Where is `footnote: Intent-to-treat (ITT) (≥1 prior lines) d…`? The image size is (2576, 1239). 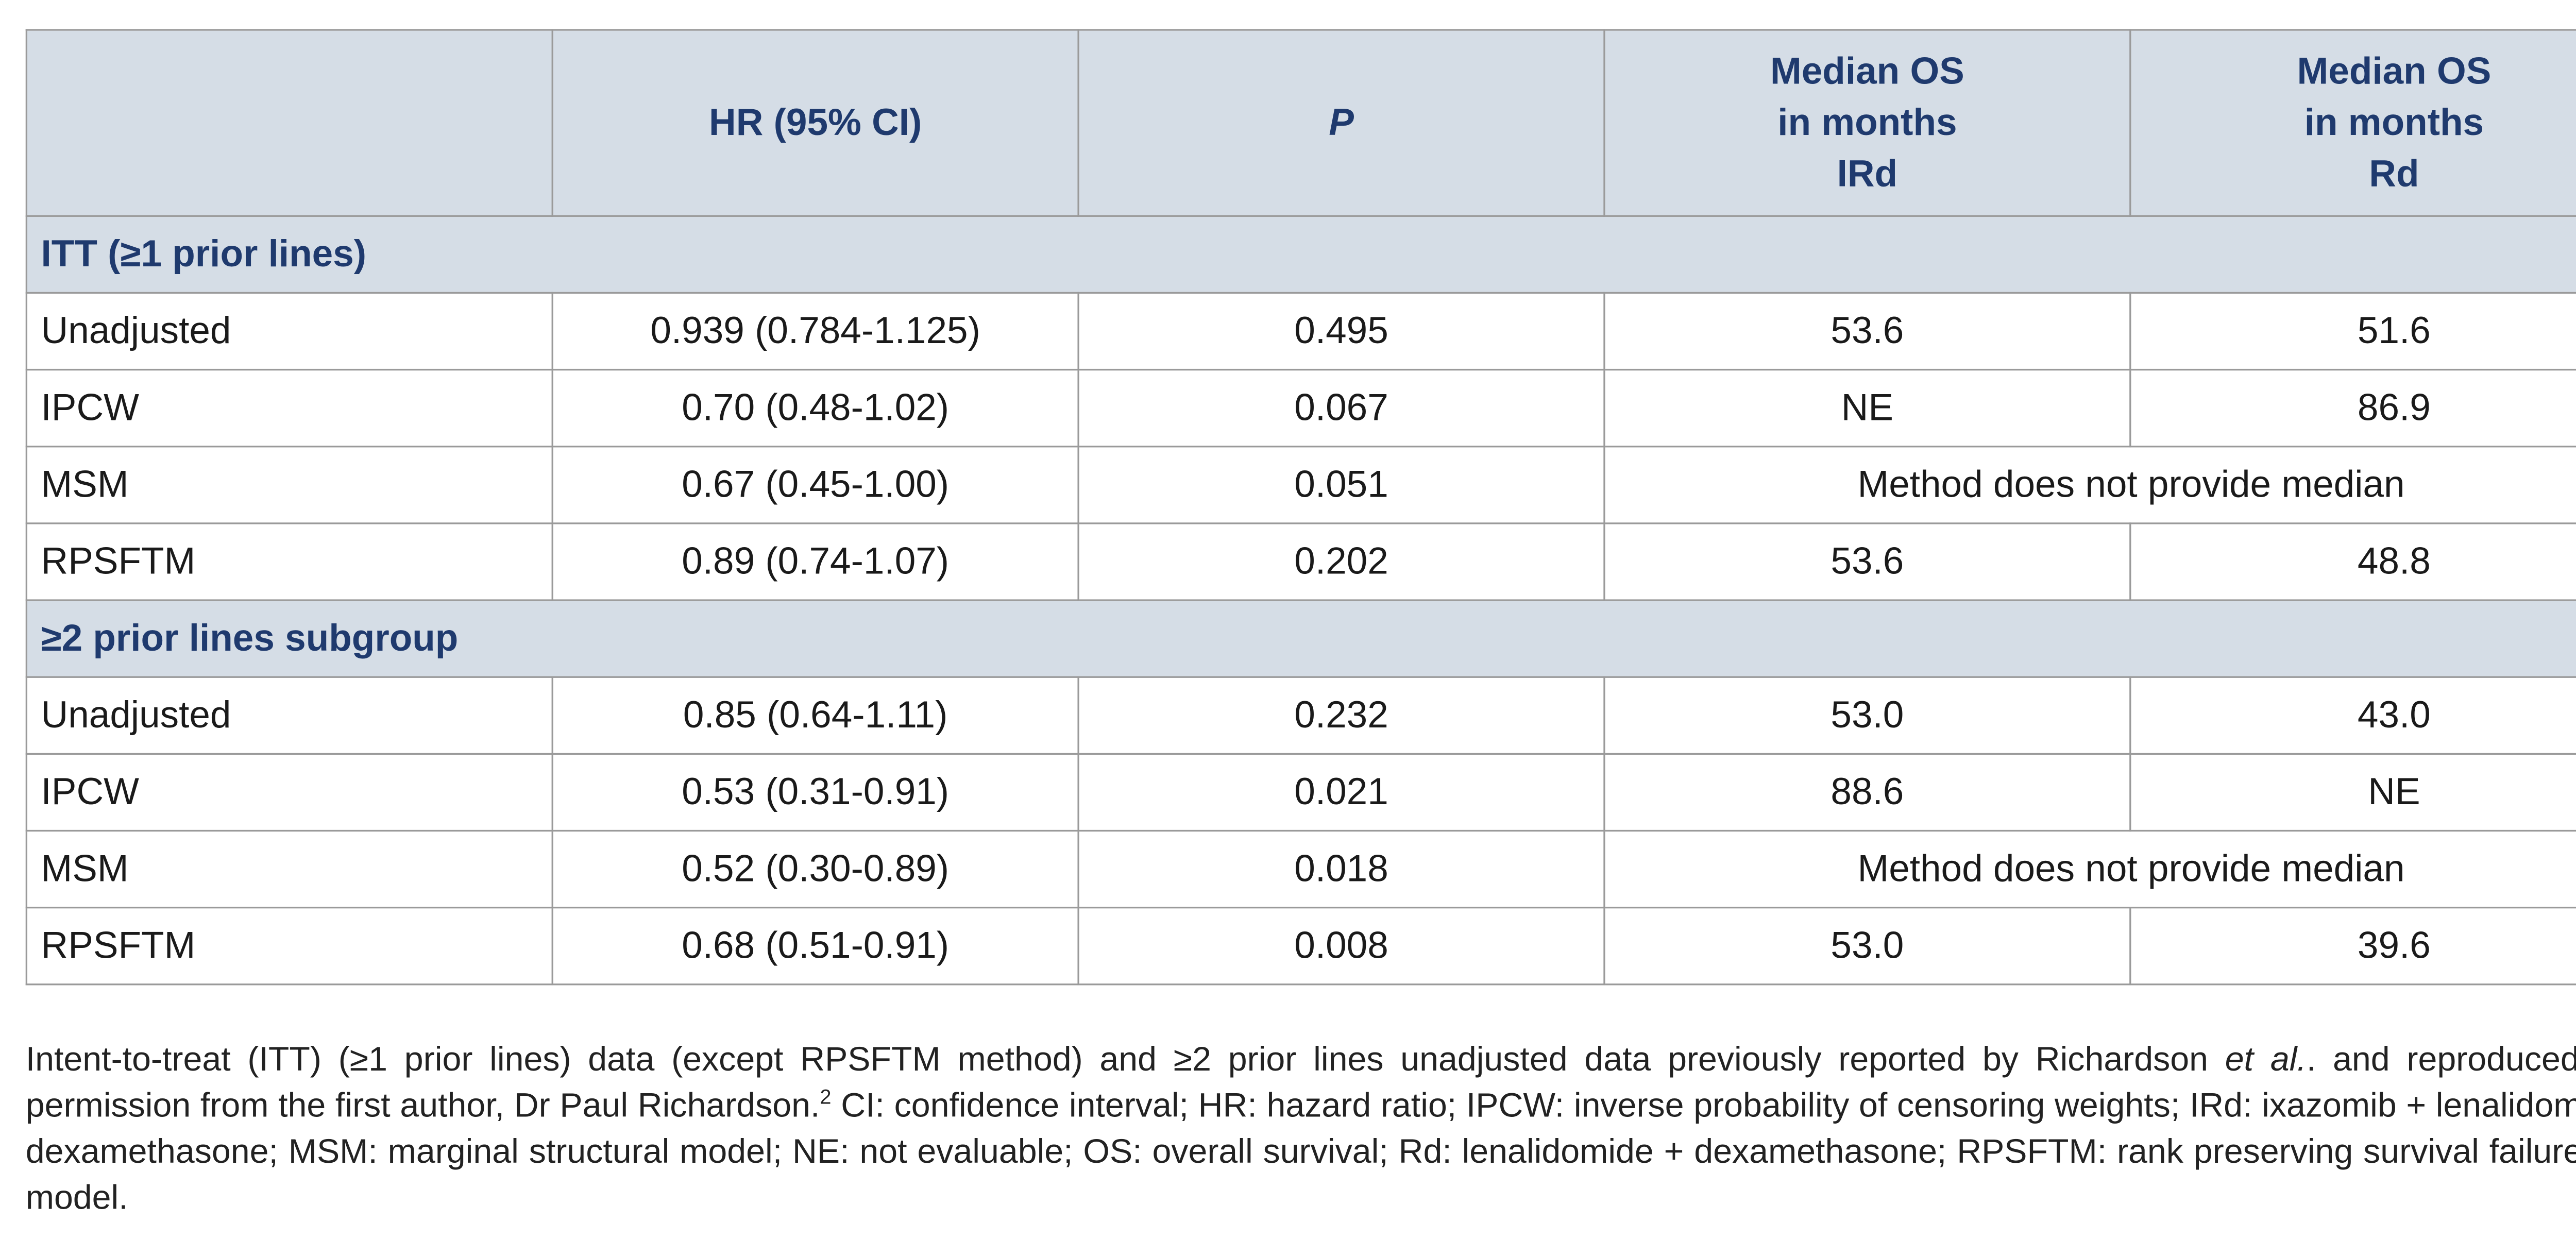
footnote: Intent-to-treat (ITT) (≥1 prior lines) d… is located at coordinates (1301, 1130).